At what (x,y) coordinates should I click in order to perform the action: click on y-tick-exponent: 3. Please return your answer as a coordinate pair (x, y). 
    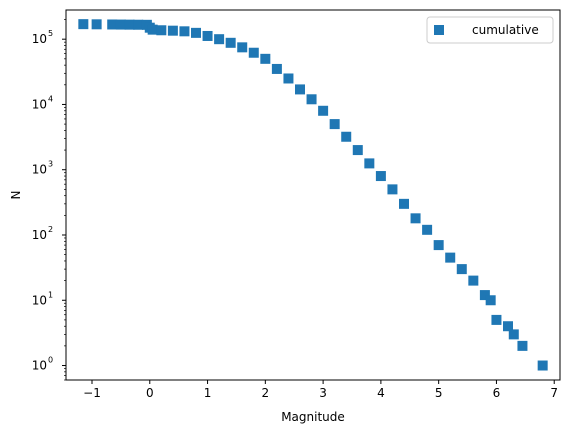
    Looking at the image, I should click on (50, 164).